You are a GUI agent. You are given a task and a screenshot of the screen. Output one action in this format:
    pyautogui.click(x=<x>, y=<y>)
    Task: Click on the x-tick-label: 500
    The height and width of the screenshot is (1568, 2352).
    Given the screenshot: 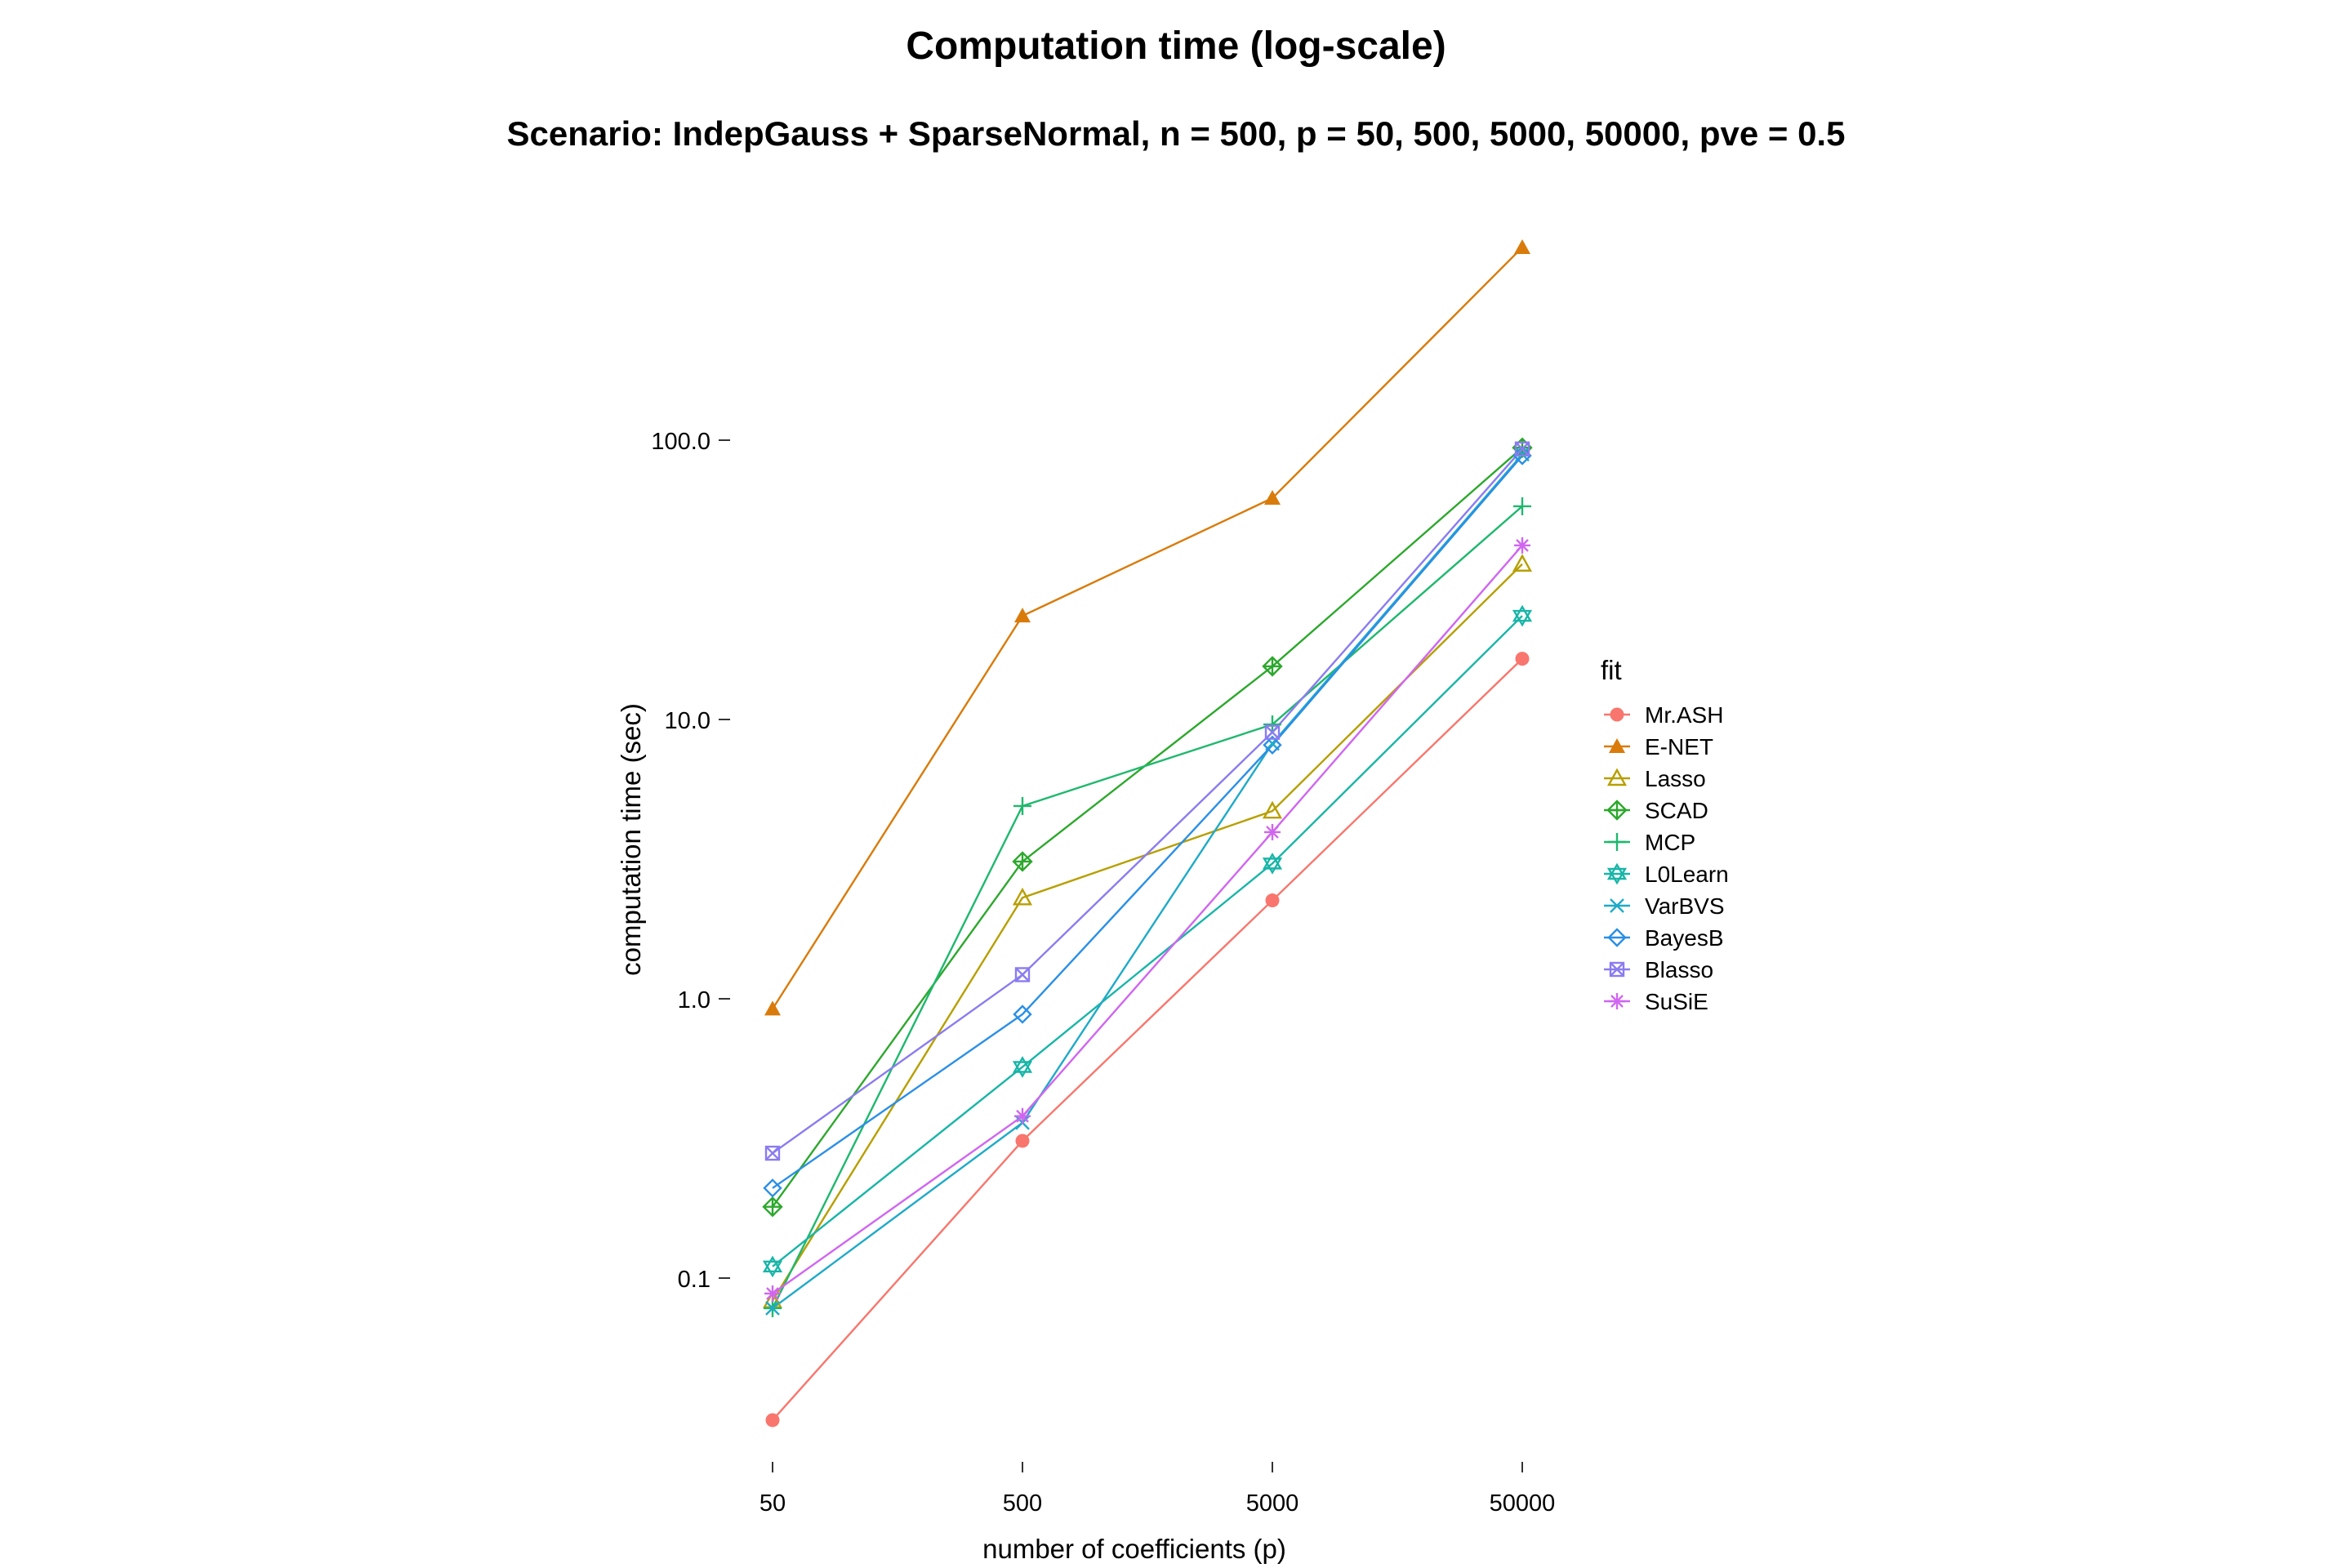 What is the action you would take?
    pyautogui.click(x=1022, y=1503)
    